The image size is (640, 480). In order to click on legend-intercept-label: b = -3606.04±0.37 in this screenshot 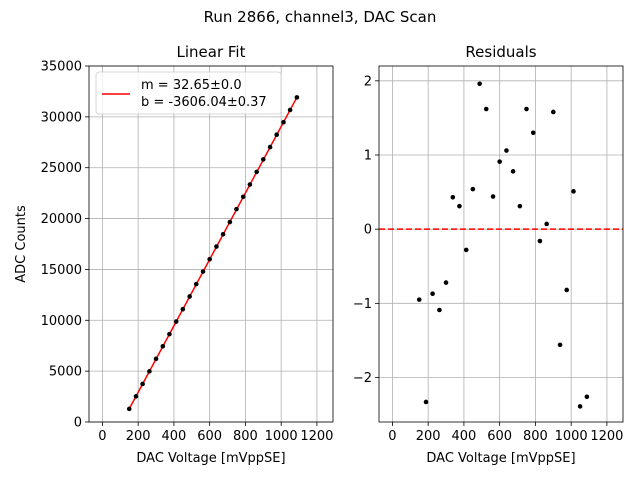, I will do `click(204, 102)`.